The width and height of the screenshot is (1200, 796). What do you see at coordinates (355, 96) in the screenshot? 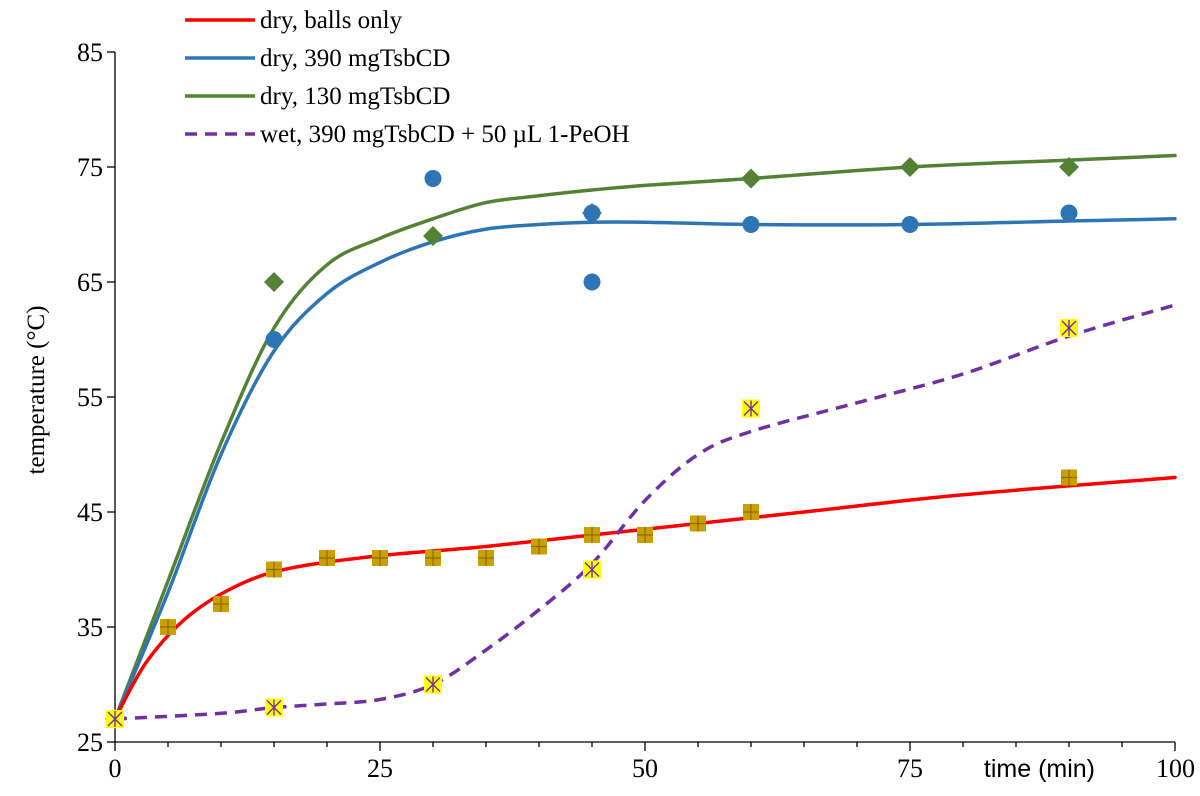
I see `legend-label: dry, 130 mgTsbCD` at bounding box center [355, 96].